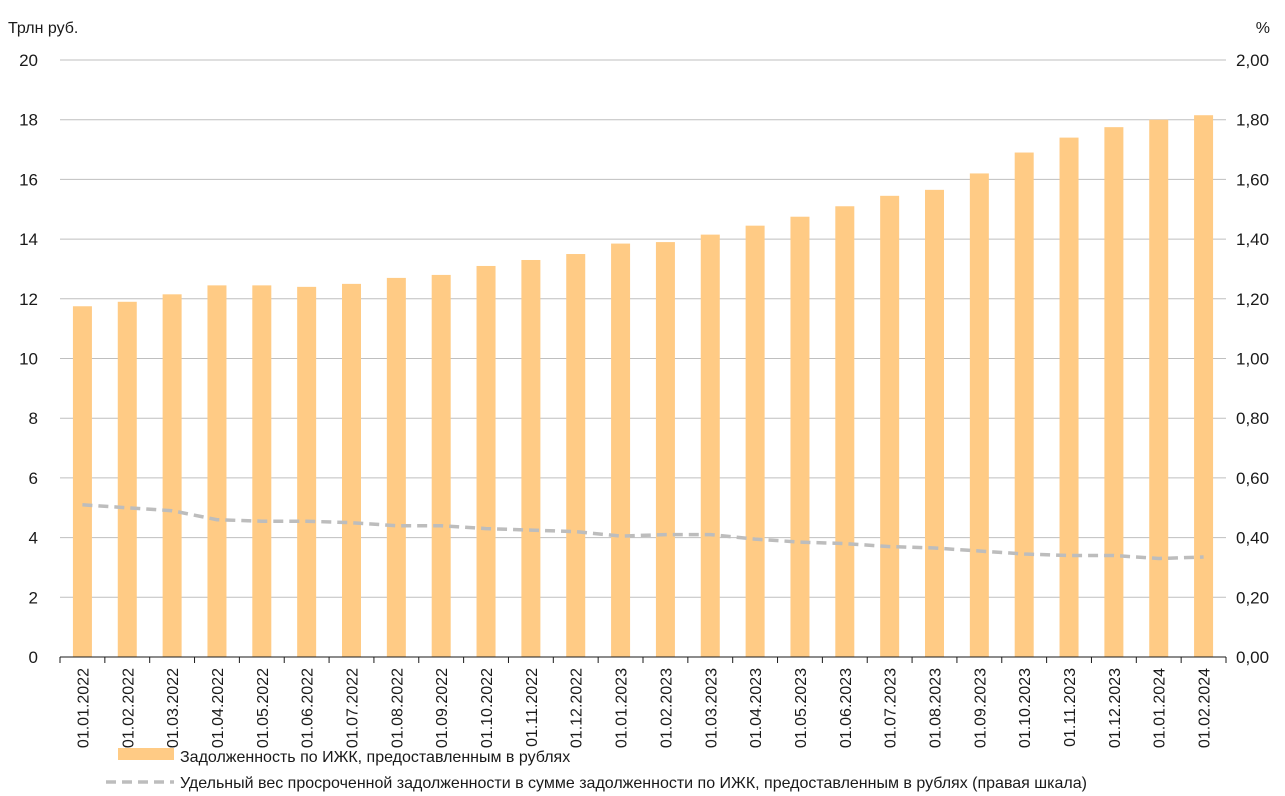 The image size is (1285, 796). What do you see at coordinates (353, 708) in the screenshot?
I see `x-tick-label: 01.07.2022` at bounding box center [353, 708].